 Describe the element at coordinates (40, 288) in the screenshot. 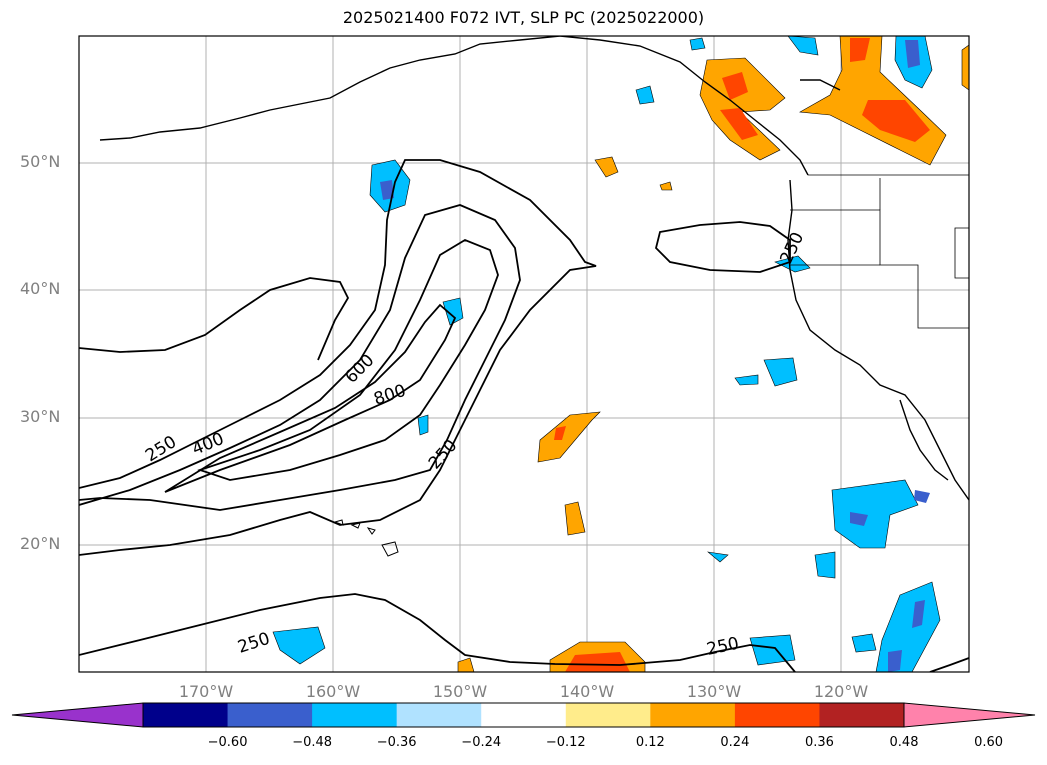

I see `lat-label-40n: 40°N` at that location.